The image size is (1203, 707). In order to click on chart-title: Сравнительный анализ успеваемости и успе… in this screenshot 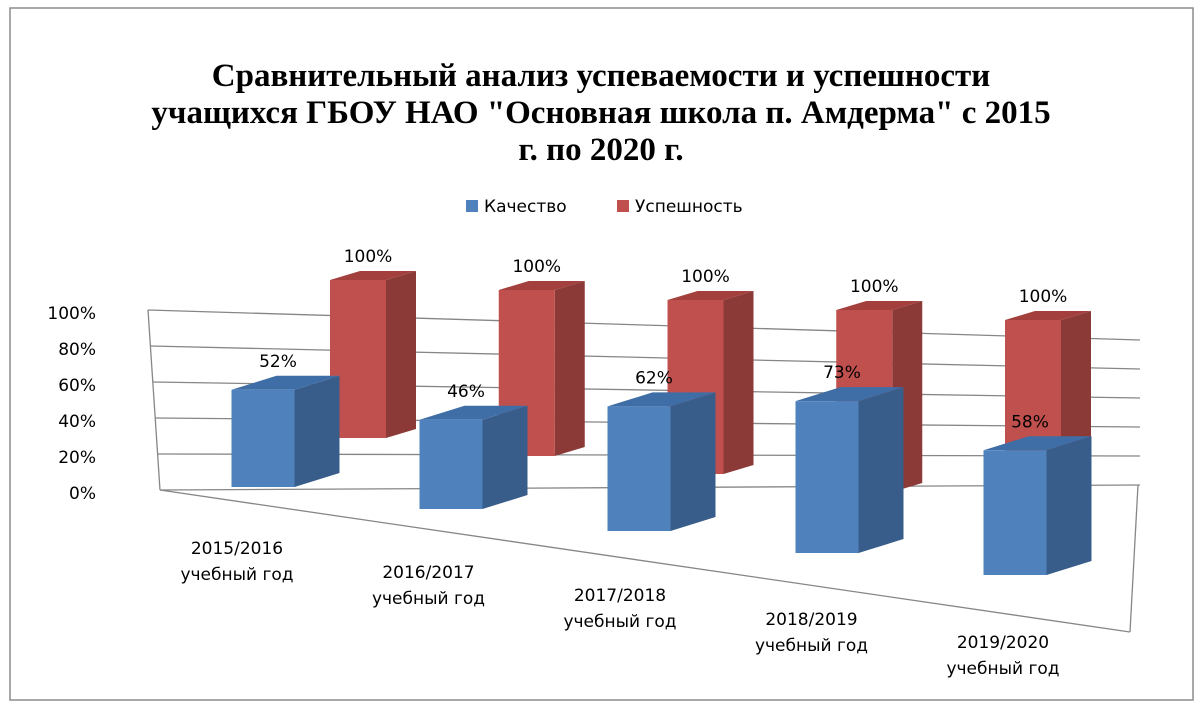, I will do `click(601, 113)`.